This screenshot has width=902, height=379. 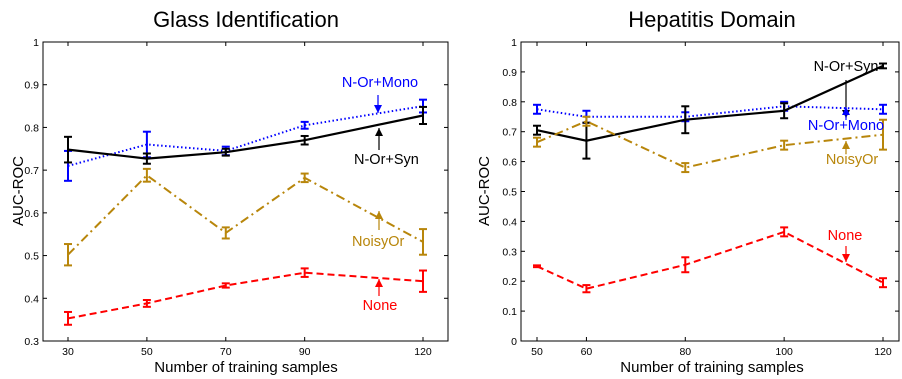 I want to click on x-tick-label: 30, so click(x=68, y=352).